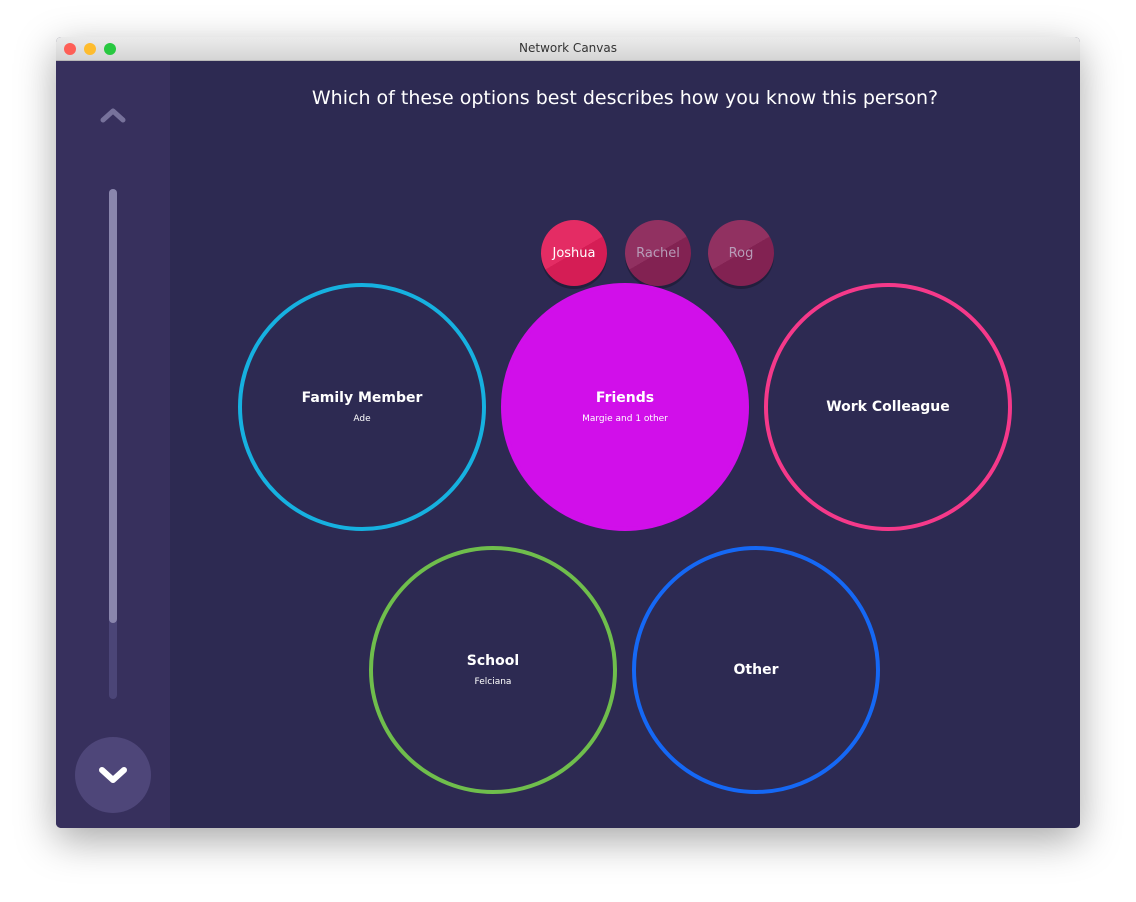  What do you see at coordinates (110, 49) in the screenshot?
I see `maximize-button` at bounding box center [110, 49].